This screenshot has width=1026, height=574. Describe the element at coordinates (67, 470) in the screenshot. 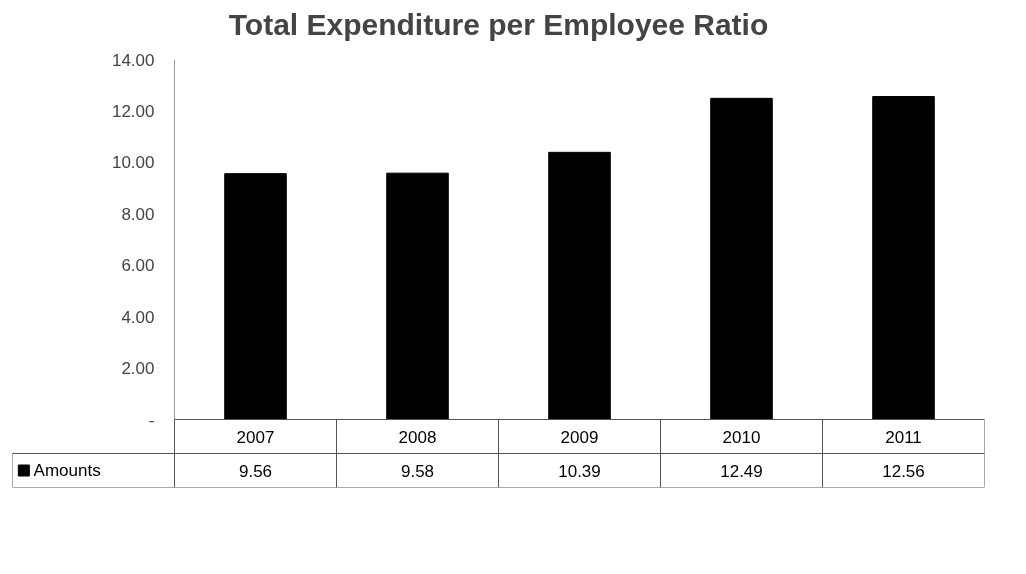

I see `legend-label: Amounts` at that location.